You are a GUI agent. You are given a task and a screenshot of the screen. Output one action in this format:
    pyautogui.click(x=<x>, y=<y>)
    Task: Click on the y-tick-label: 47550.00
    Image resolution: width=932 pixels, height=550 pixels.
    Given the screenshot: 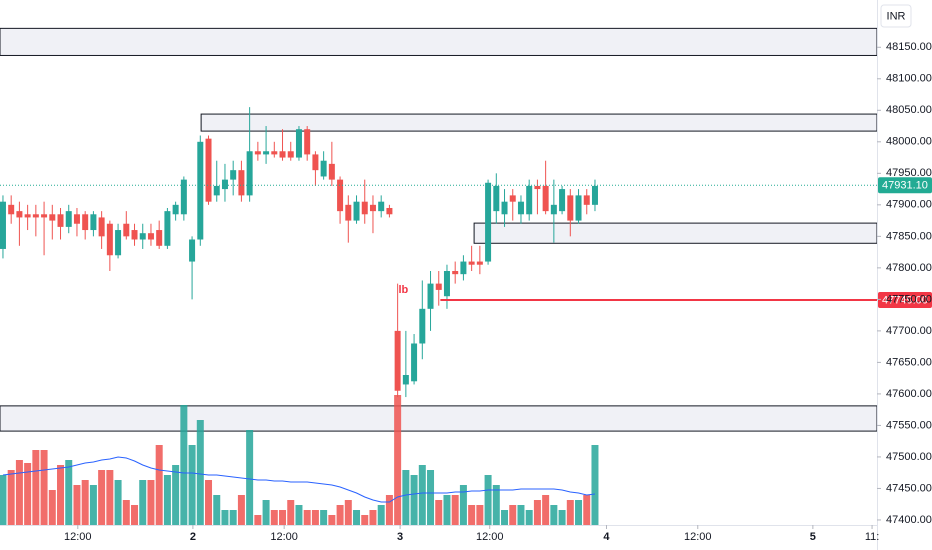 What is the action you would take?
    pyautogui.click(x=909, y=425)
    